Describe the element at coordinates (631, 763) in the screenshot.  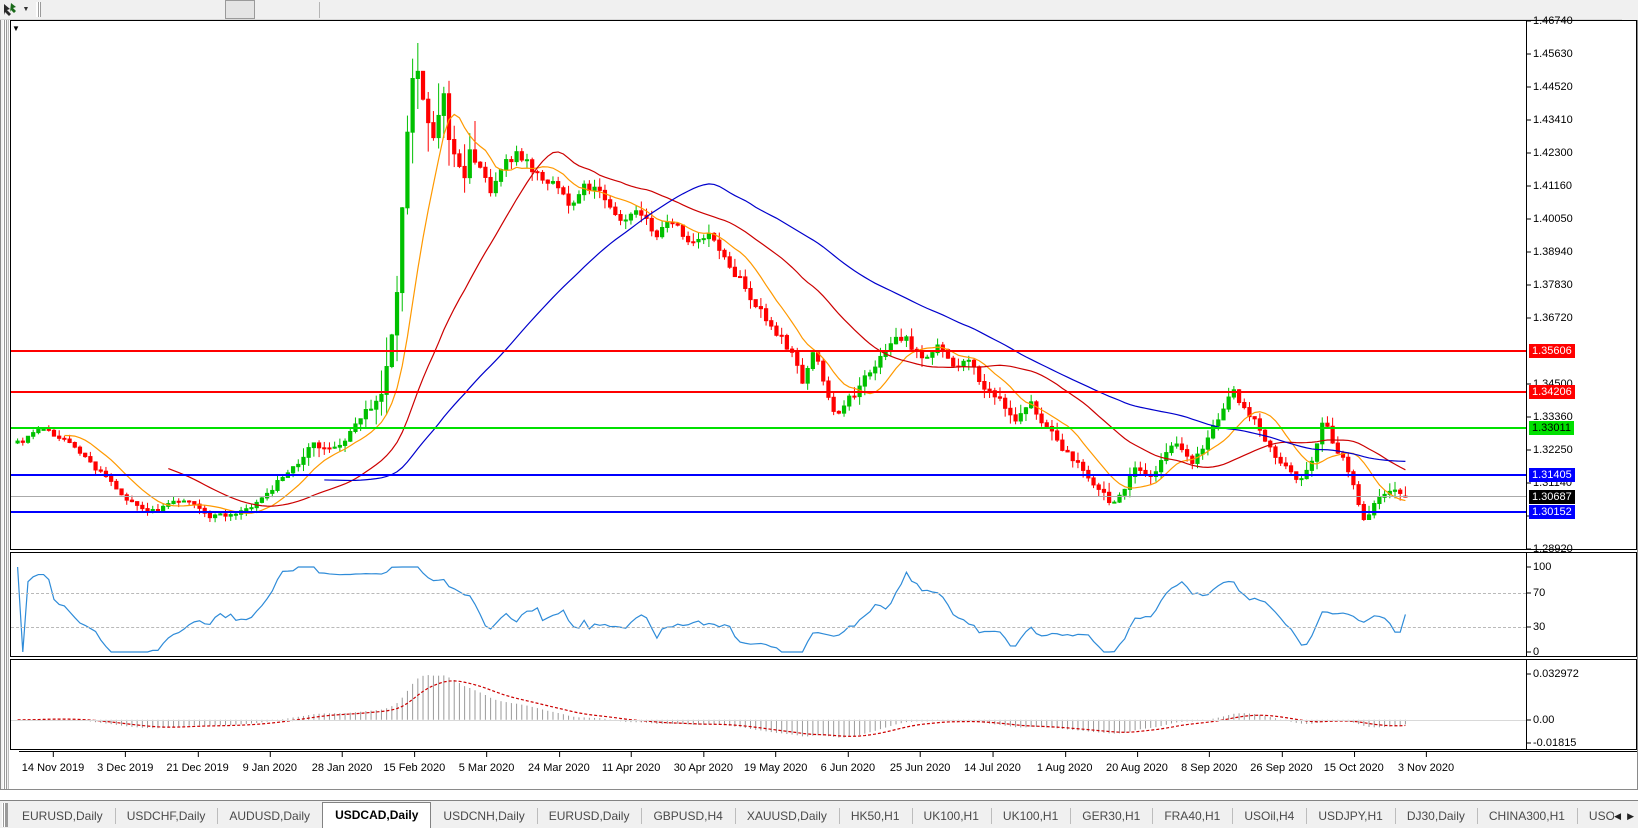
I see `date-tick-label: 11 Apr 2020` at that location.